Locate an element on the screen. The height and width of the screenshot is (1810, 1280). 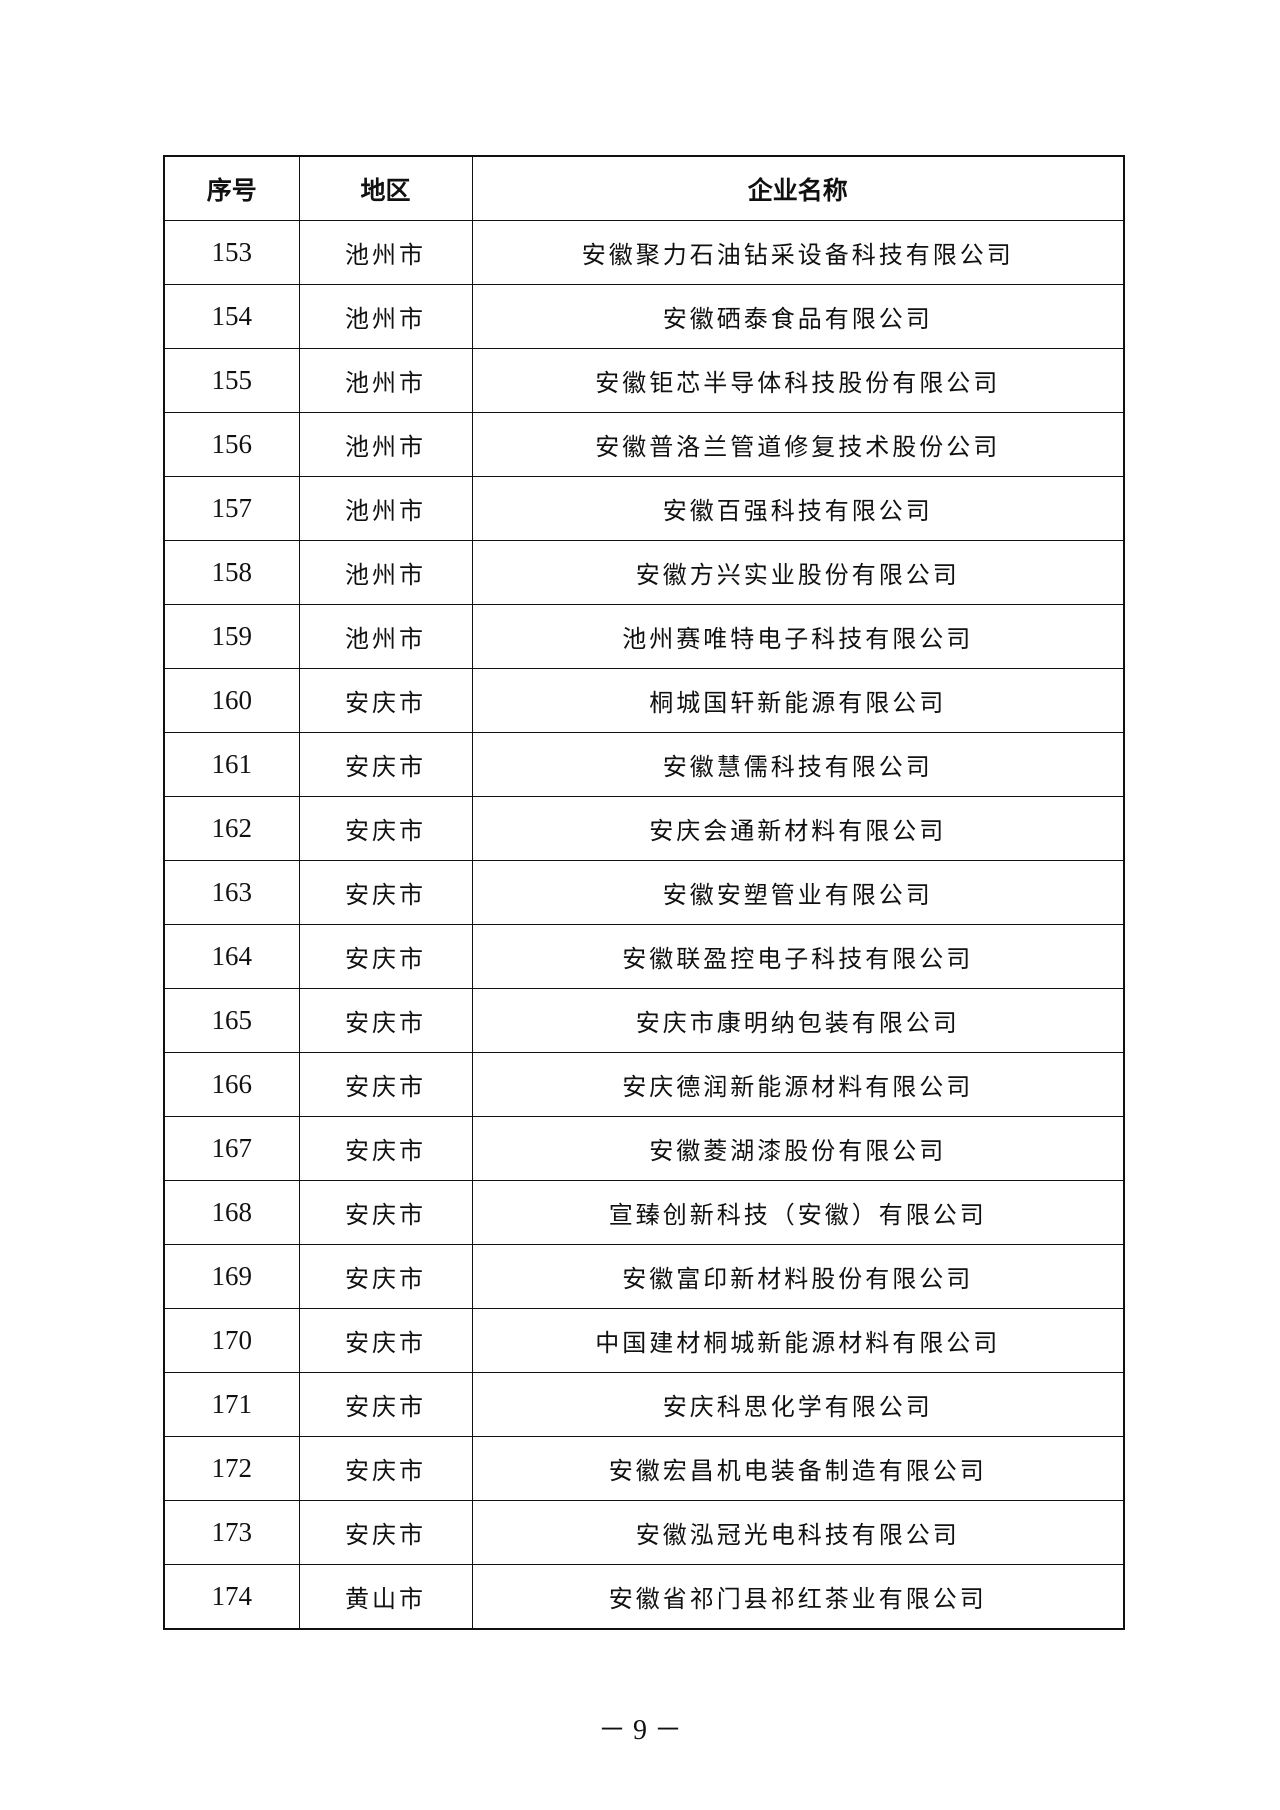
index-cell: 163 is located at coordinates (231, 892).